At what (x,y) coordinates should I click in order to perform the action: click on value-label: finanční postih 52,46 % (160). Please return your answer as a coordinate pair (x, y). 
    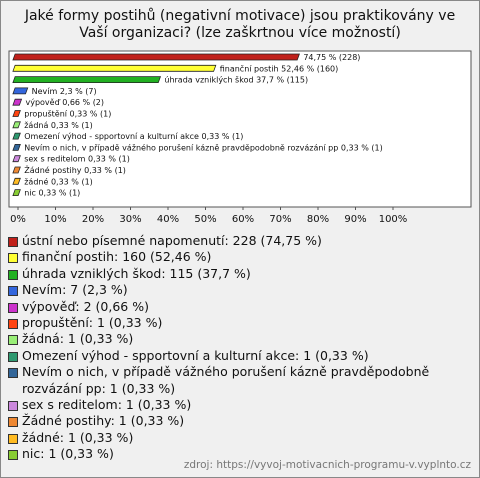
    Looking at the image, I should click on (279, 68).